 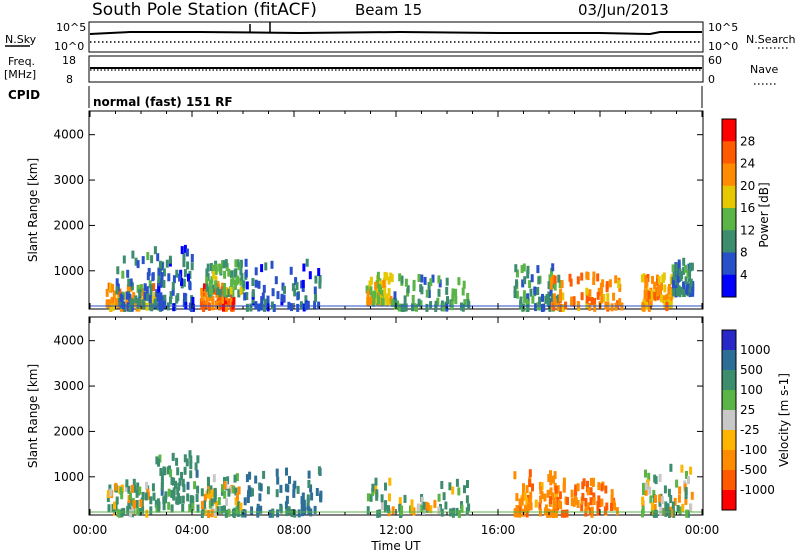 What do you see at coordinates (744, 253) in the screenshot?
I see `power-colorbar-tick: 8` at bounding box center [744, 253].